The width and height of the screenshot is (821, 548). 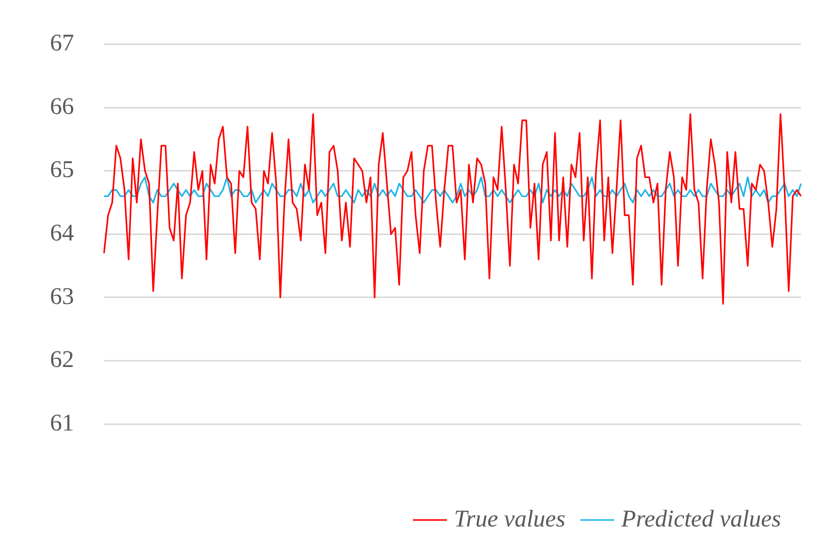 What do you see at coordinates (62, 43) in the screenshot?
I see `y-tick-label: 67` at bounding box center [62, 43].